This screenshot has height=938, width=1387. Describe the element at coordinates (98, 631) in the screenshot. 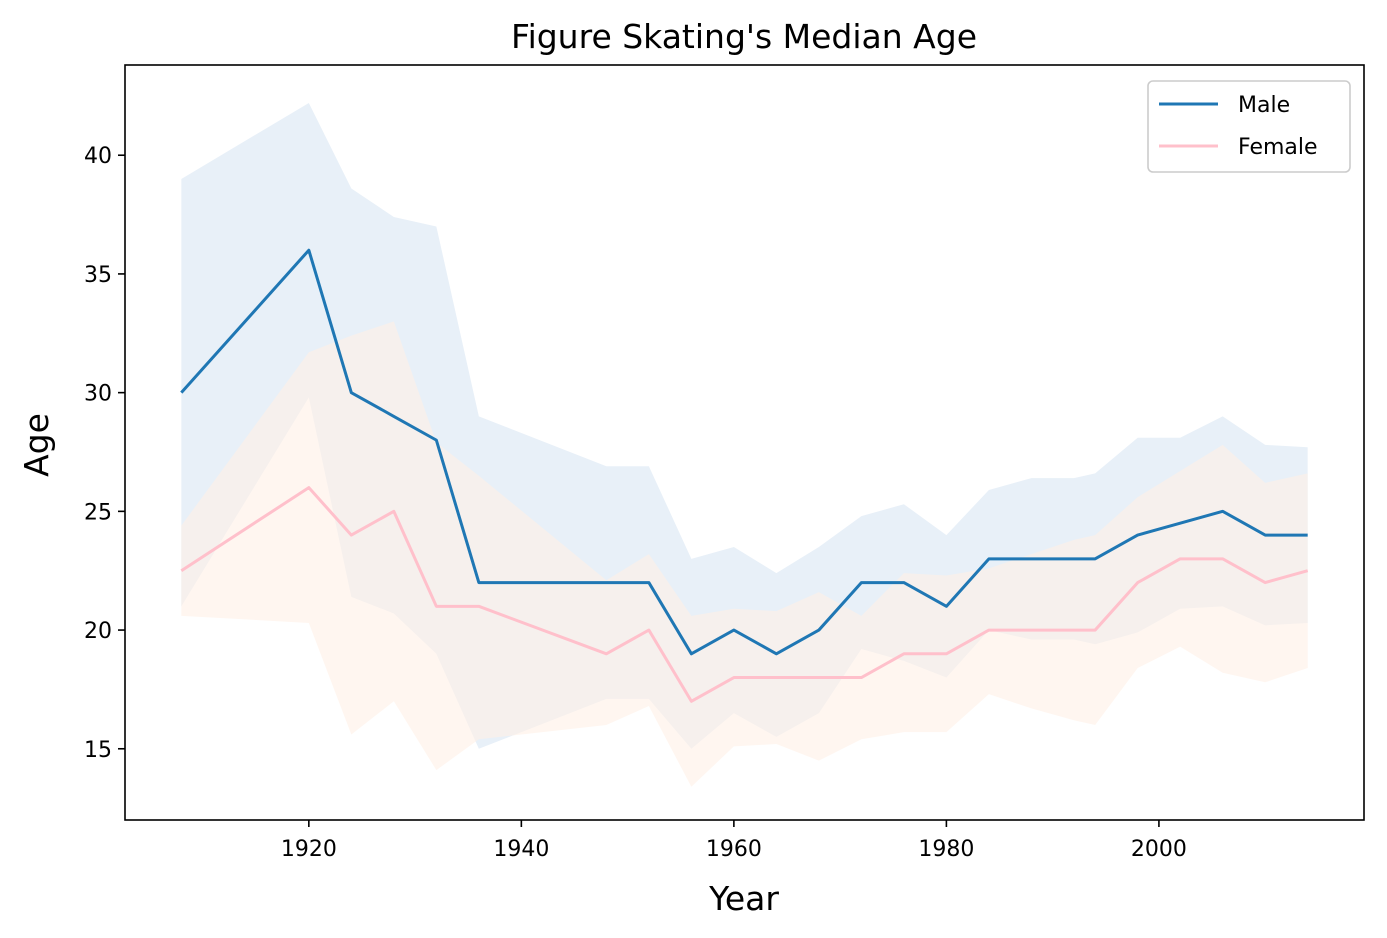

I see `y-tick-label: 20` at that location.